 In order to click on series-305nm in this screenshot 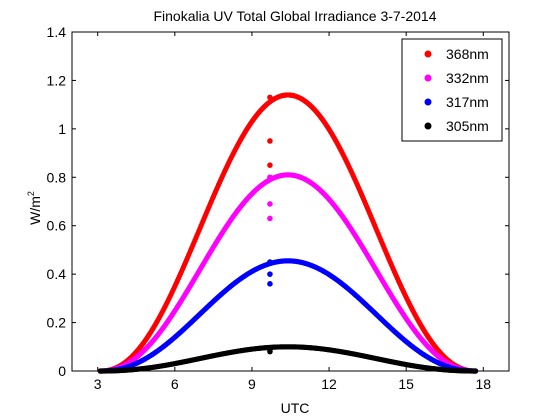, I will do `click(288, 359)`.